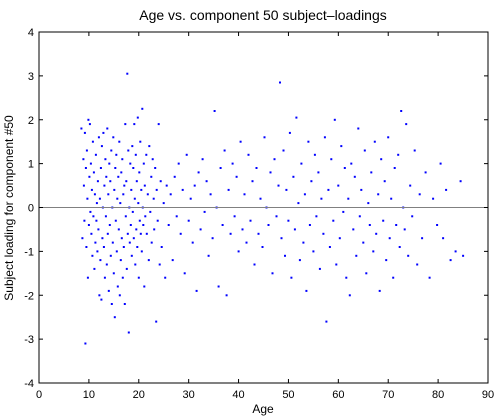  What do you see at coordinates (39, 395) in the screenshot?
I see `x-tick-label: 0` at bounding box center [39, 395].